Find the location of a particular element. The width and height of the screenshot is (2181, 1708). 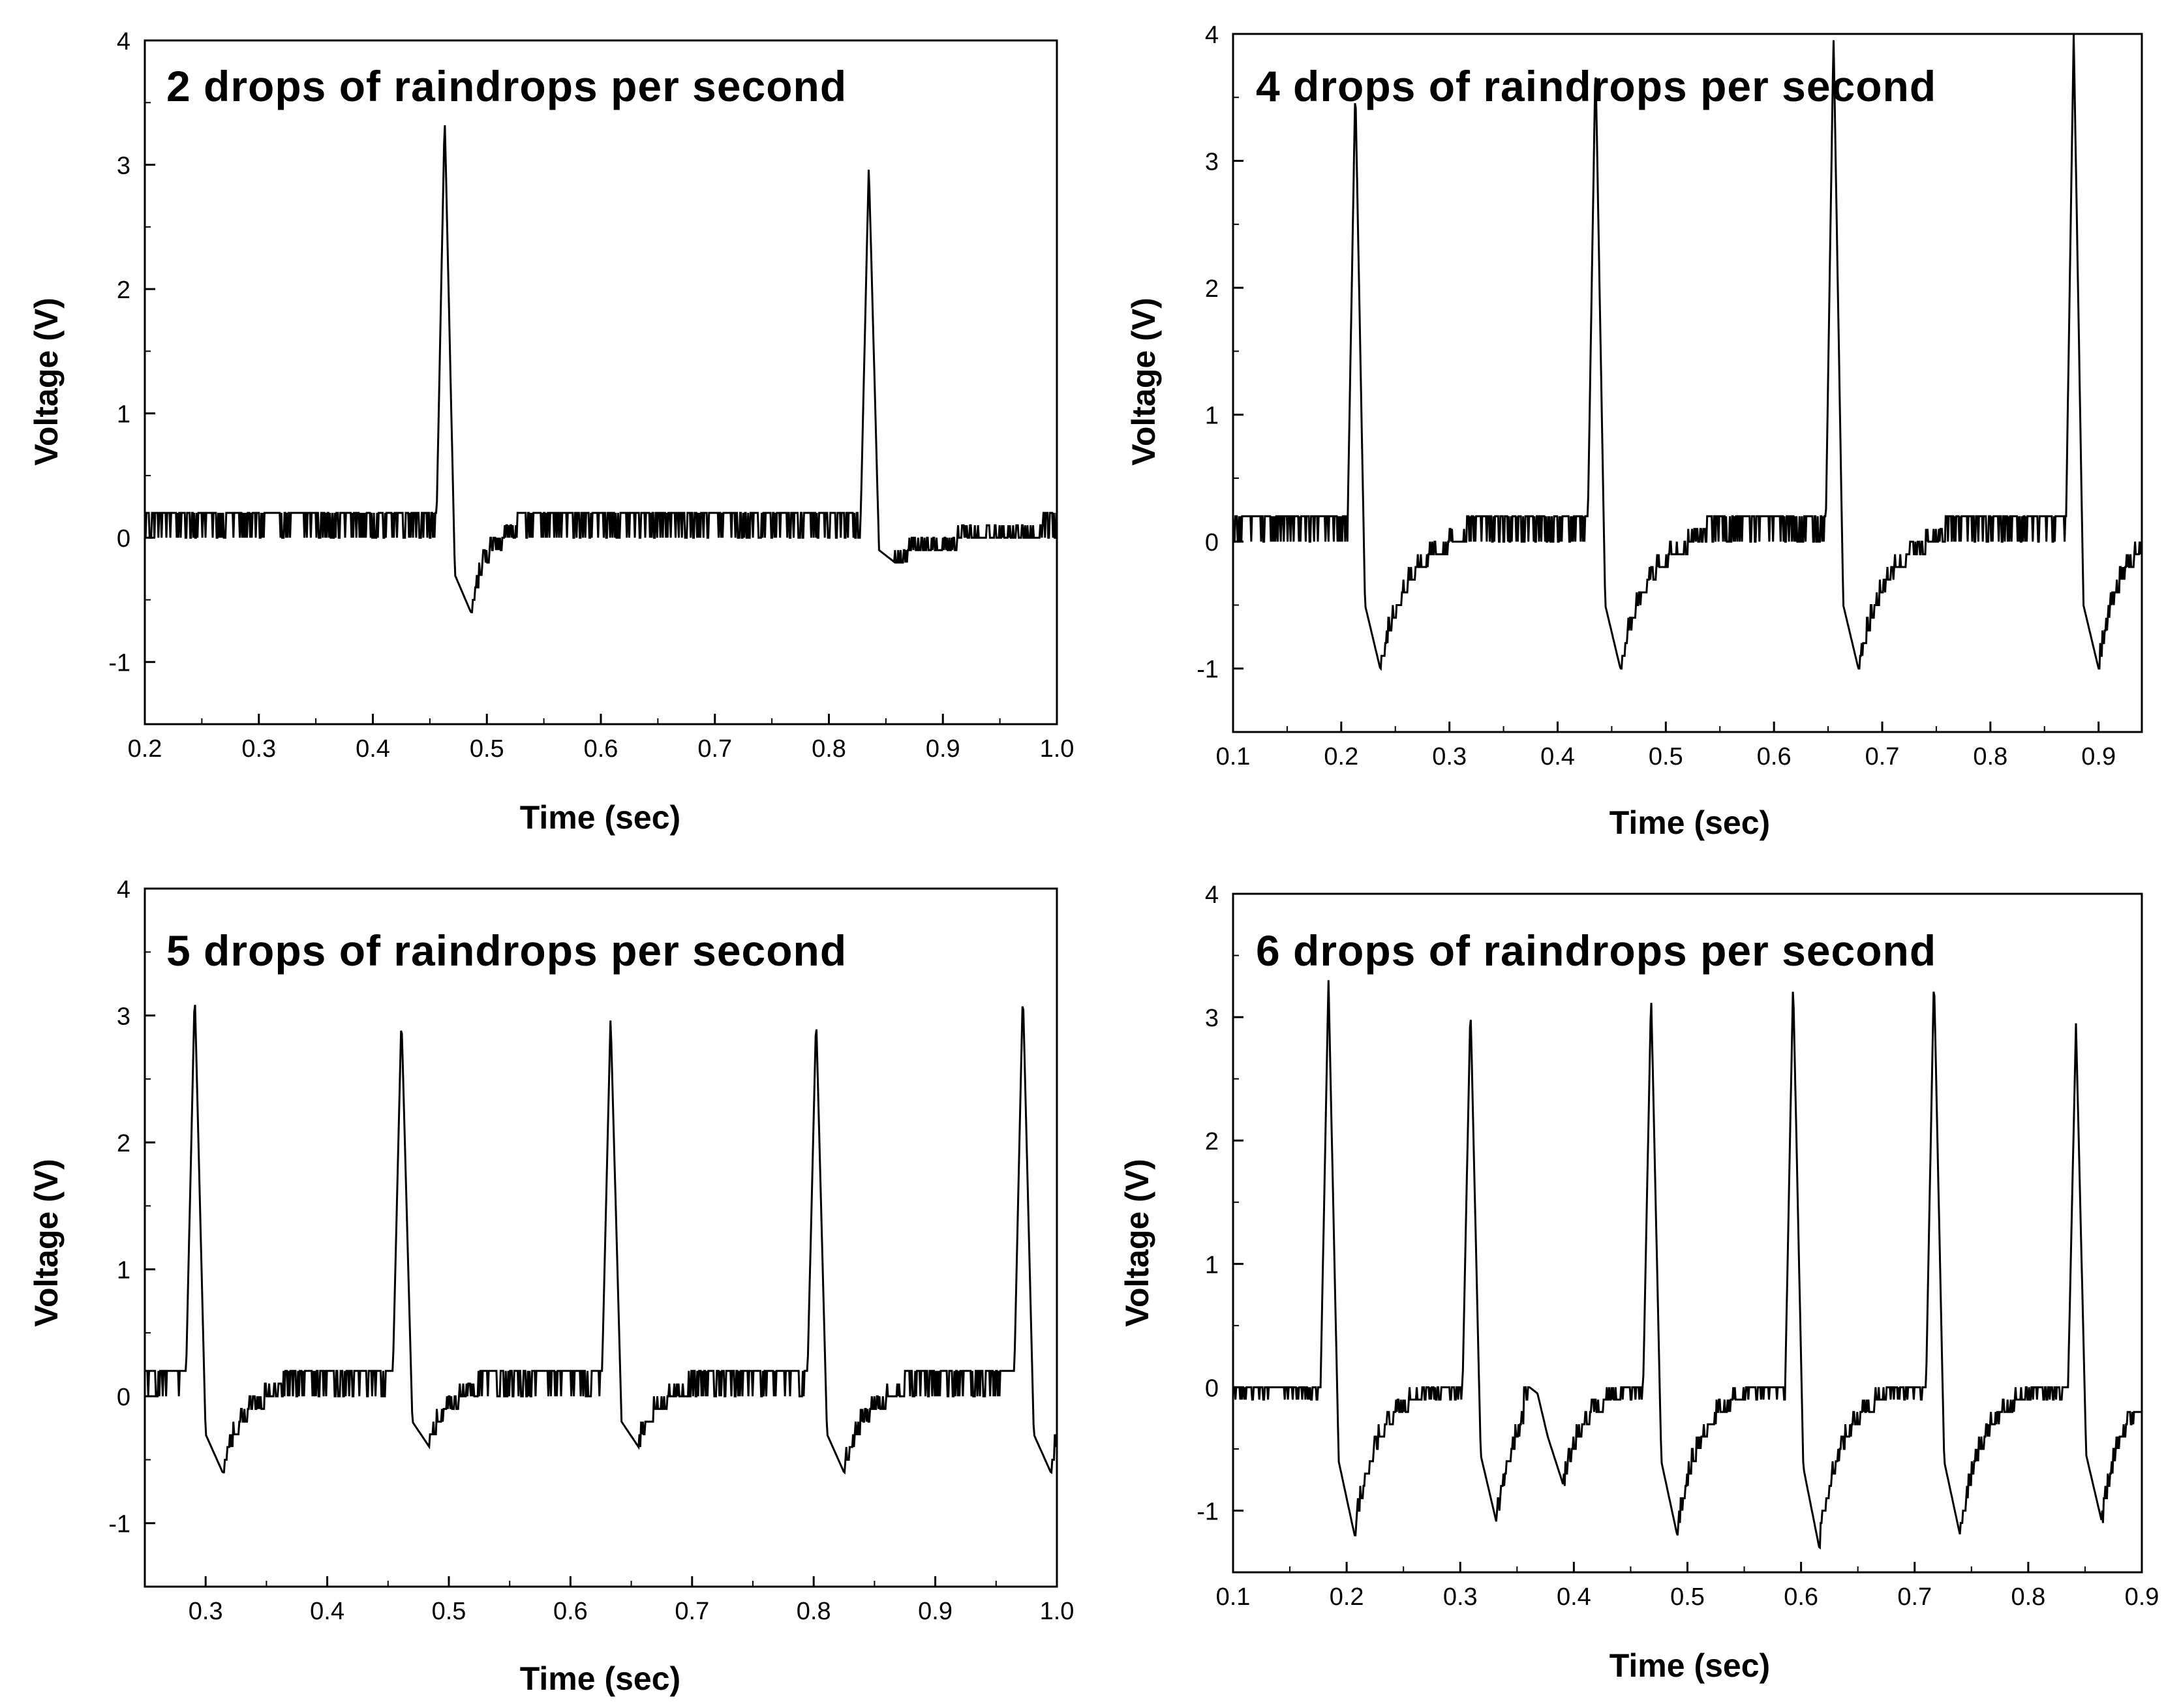

panel-title: 6 drops of raindrops per second is located at coordinates (1596, 951).